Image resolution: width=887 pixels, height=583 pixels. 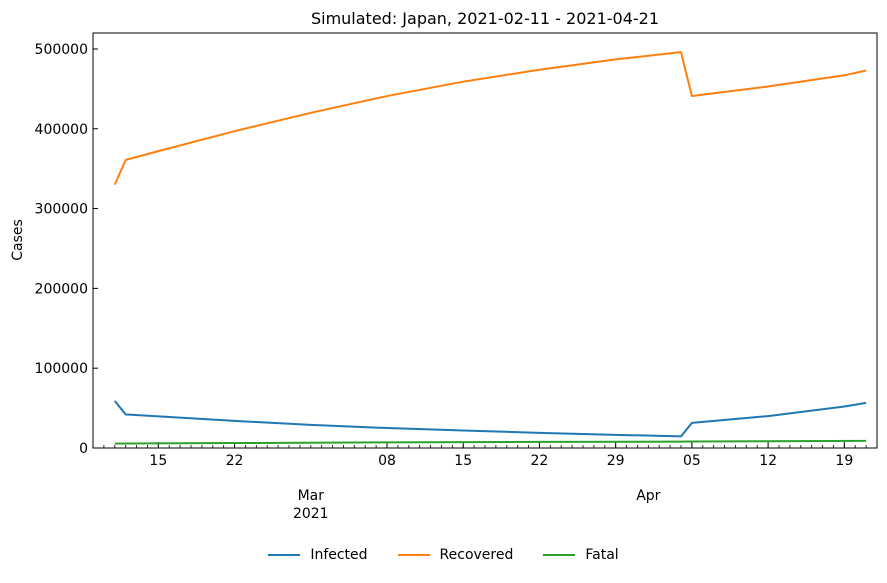 I want to click on y-tick-label: 100000, so click(x=61, y=369).